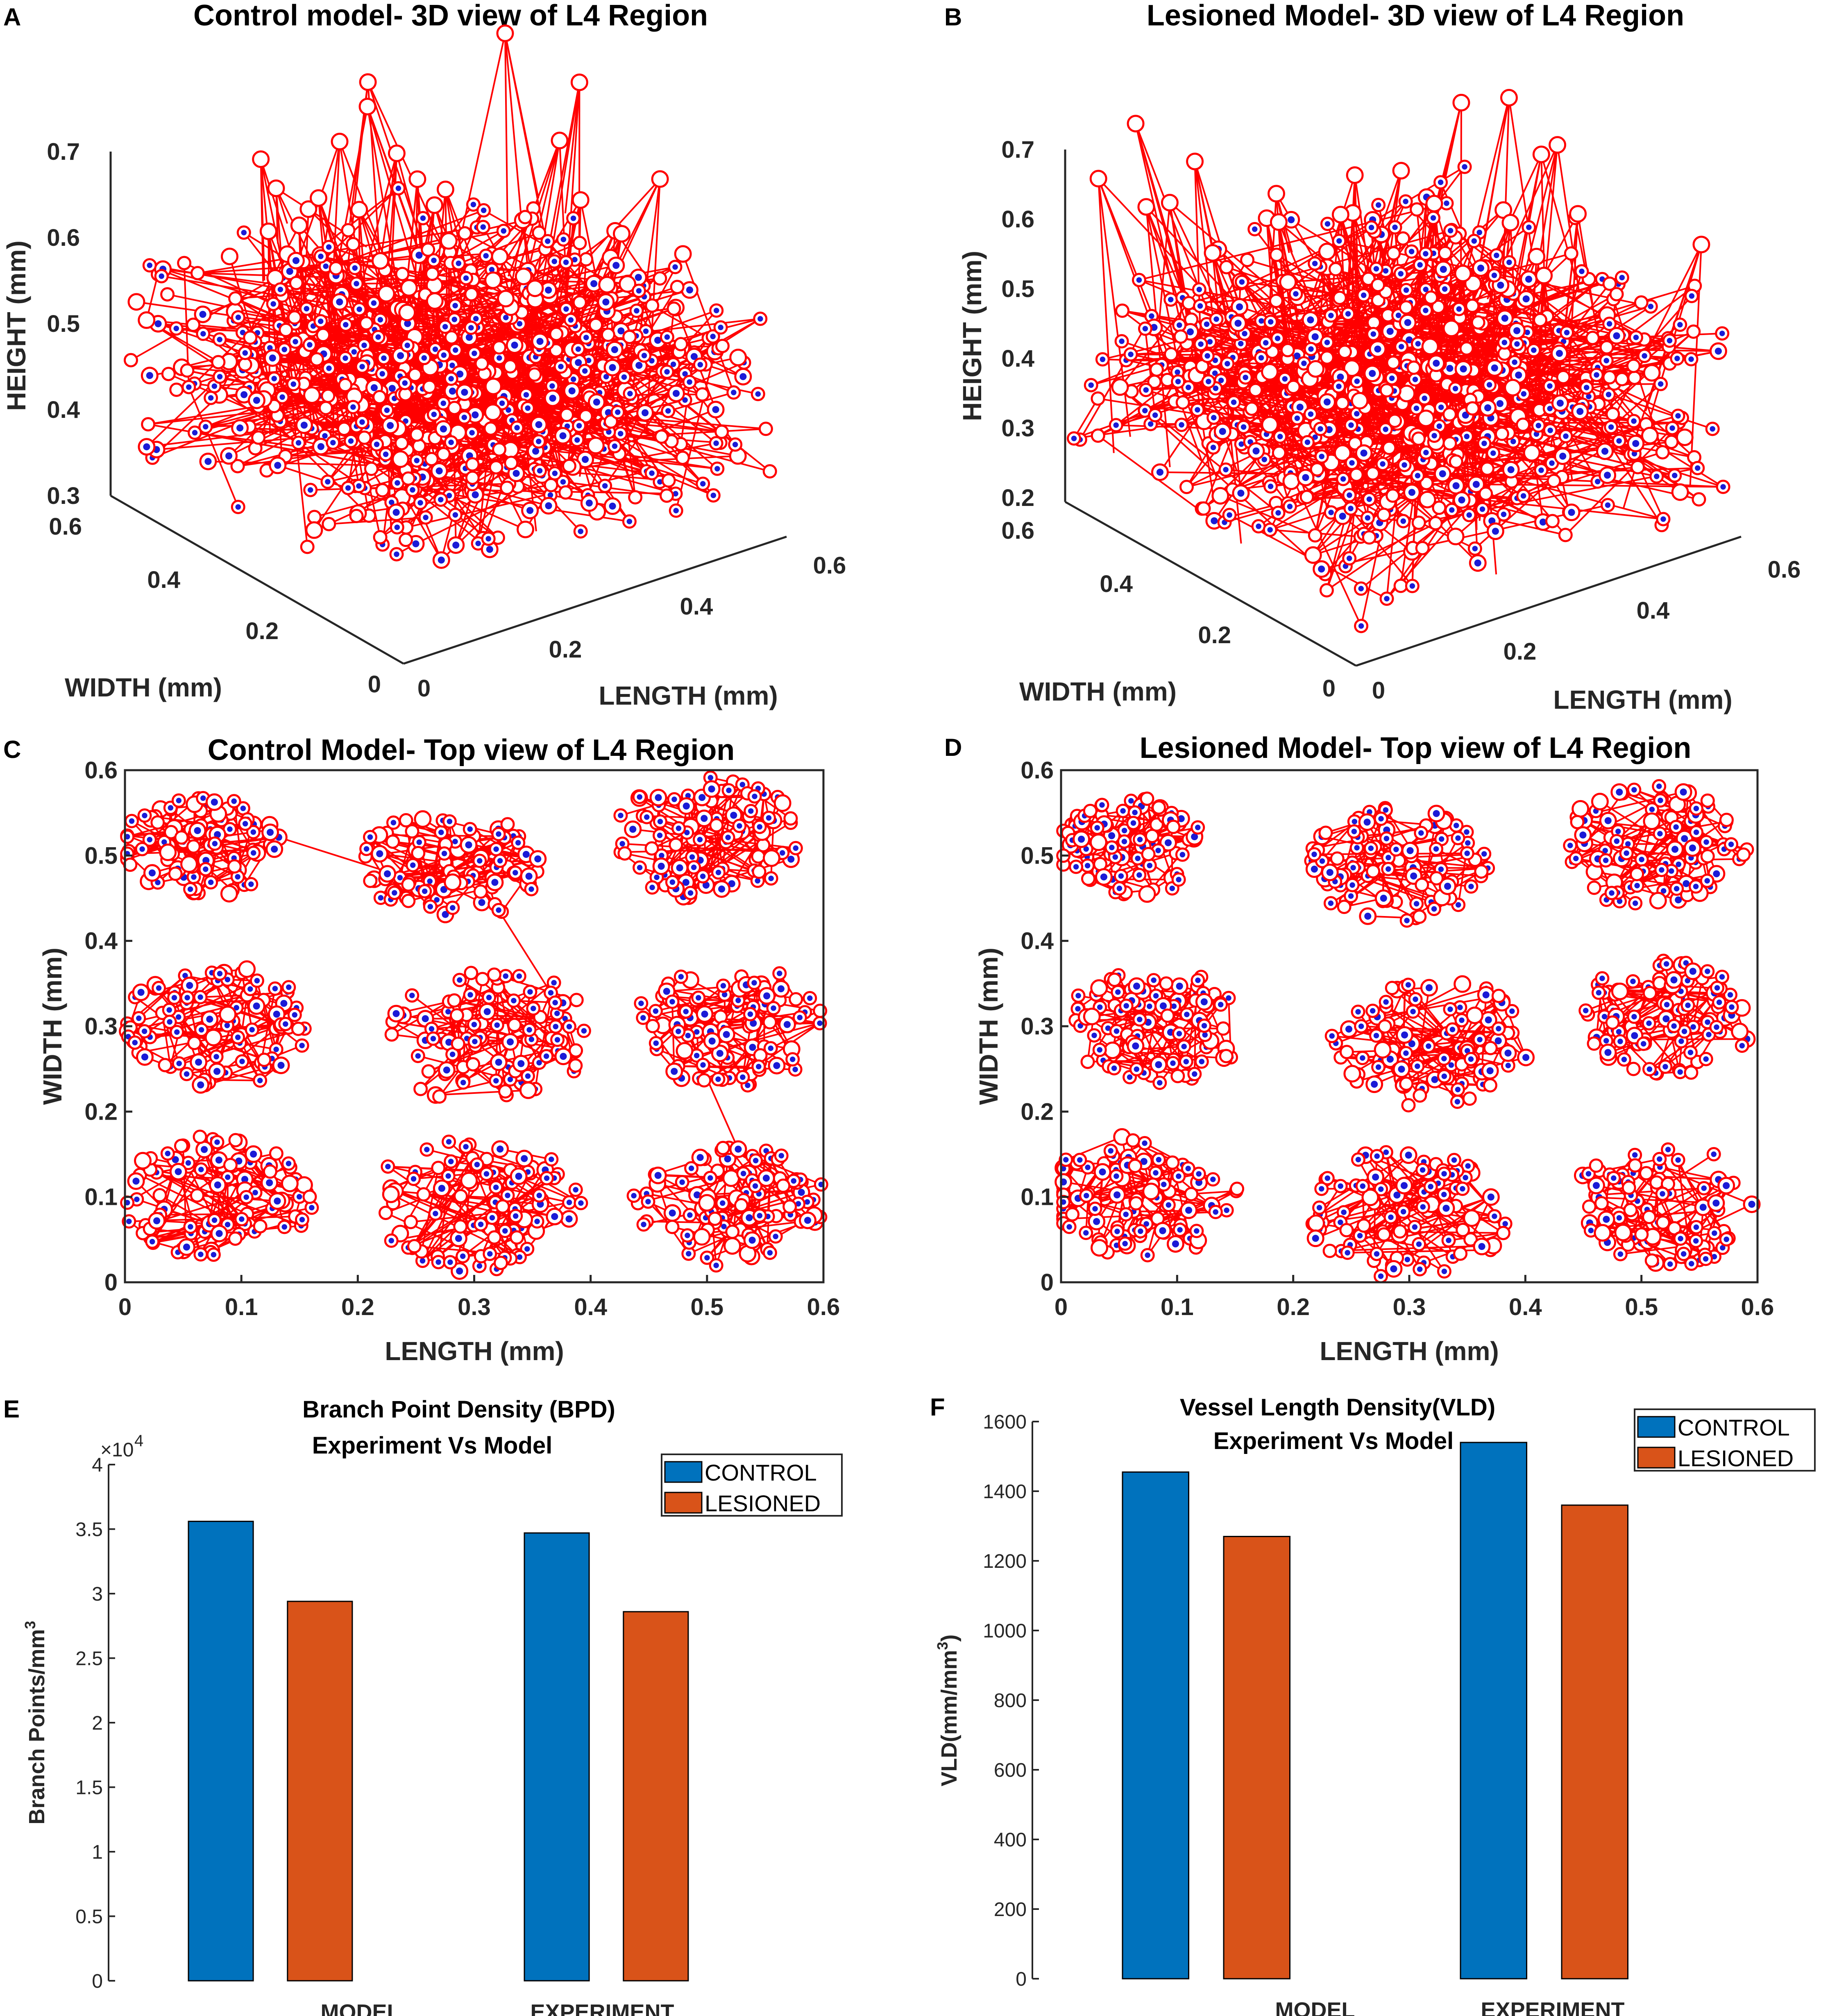  What do you see at coordinates (1017, 149) in the screenshot?
I see `z-tick: 0.7` at bounding box center [1017, 149].